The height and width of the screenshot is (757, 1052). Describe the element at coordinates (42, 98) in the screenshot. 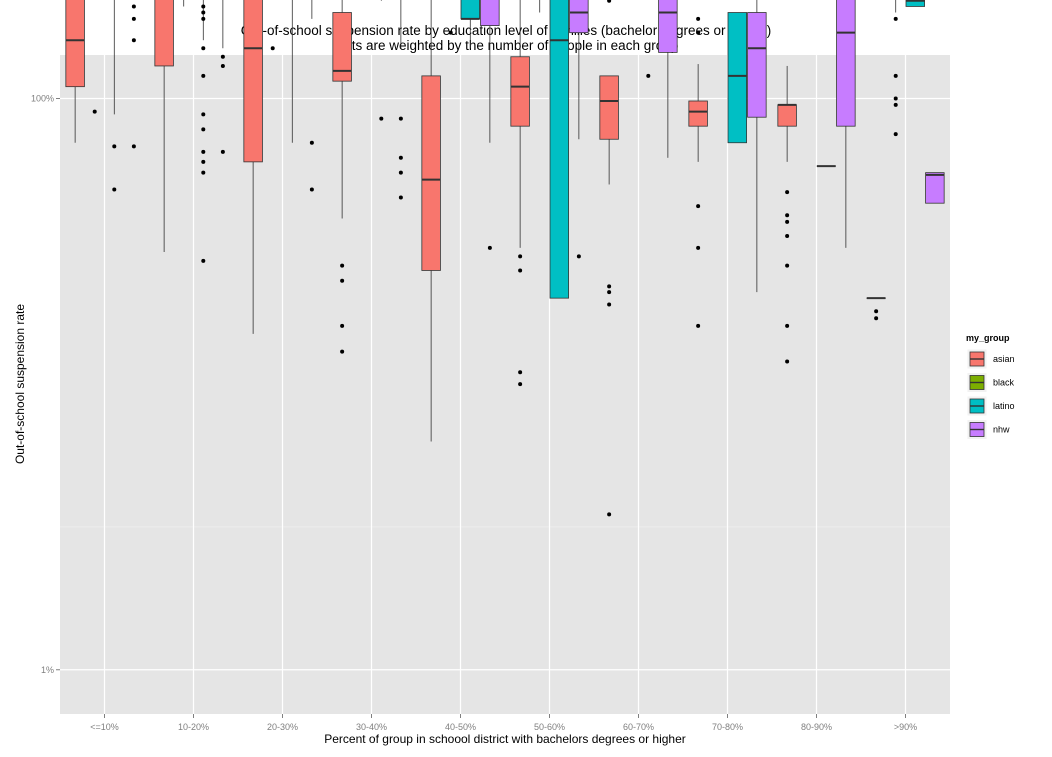

I see `y-tick-label: 100%` at that location.